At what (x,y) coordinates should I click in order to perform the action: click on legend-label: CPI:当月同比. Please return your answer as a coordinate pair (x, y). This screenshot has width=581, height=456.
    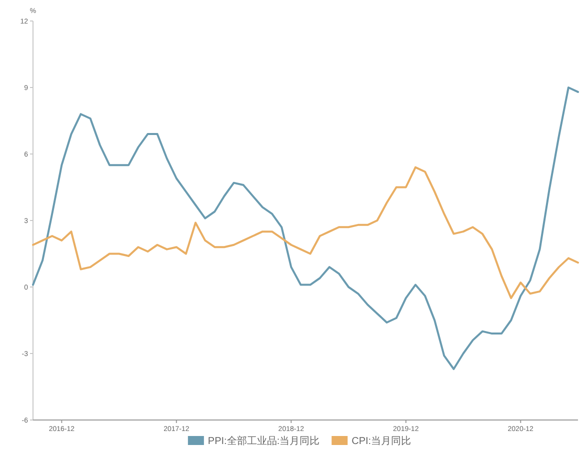
    Looking at the image, I should click on (382, 441).